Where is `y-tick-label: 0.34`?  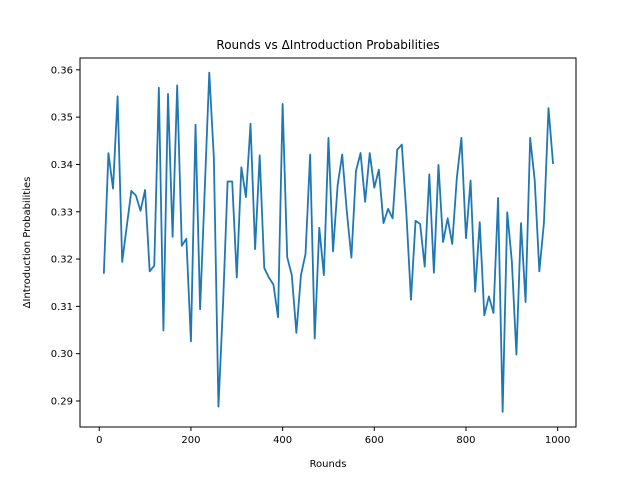 y-tick-label: 0.34 is located at coordinates (62, 165).